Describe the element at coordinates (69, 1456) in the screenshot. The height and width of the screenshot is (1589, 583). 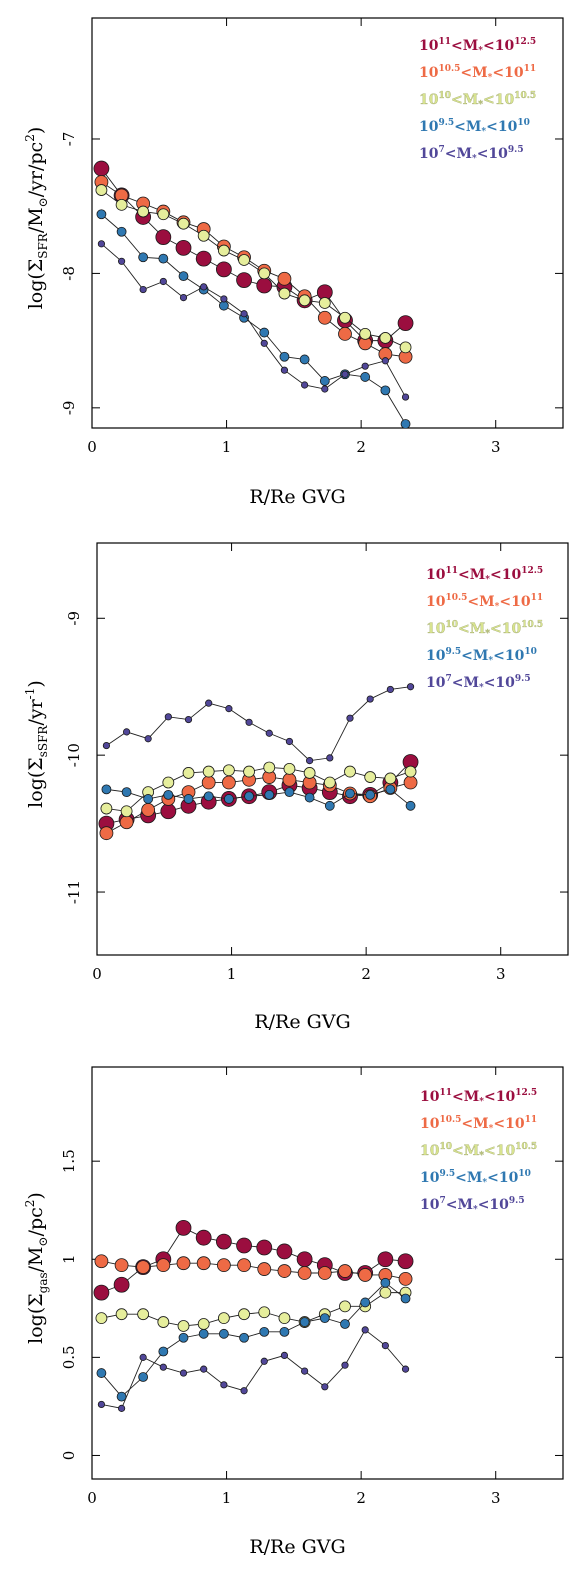
I see `y-tick-label: 0` at that location.